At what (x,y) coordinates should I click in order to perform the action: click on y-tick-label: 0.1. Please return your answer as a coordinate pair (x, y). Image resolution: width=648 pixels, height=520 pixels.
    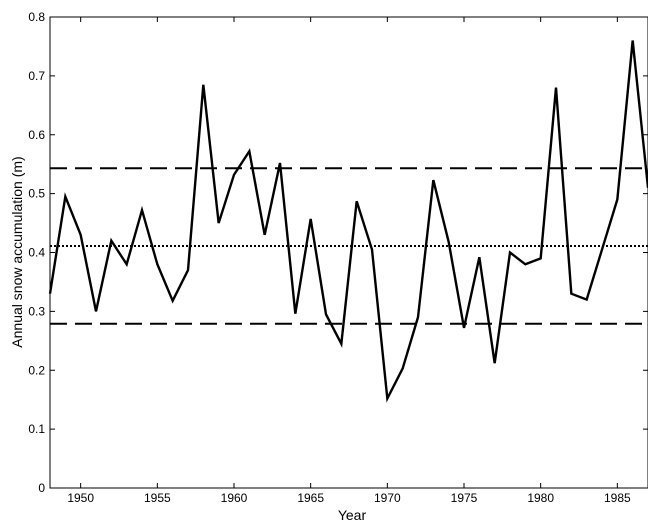
    Looking at the image, I should click on (36, 429).